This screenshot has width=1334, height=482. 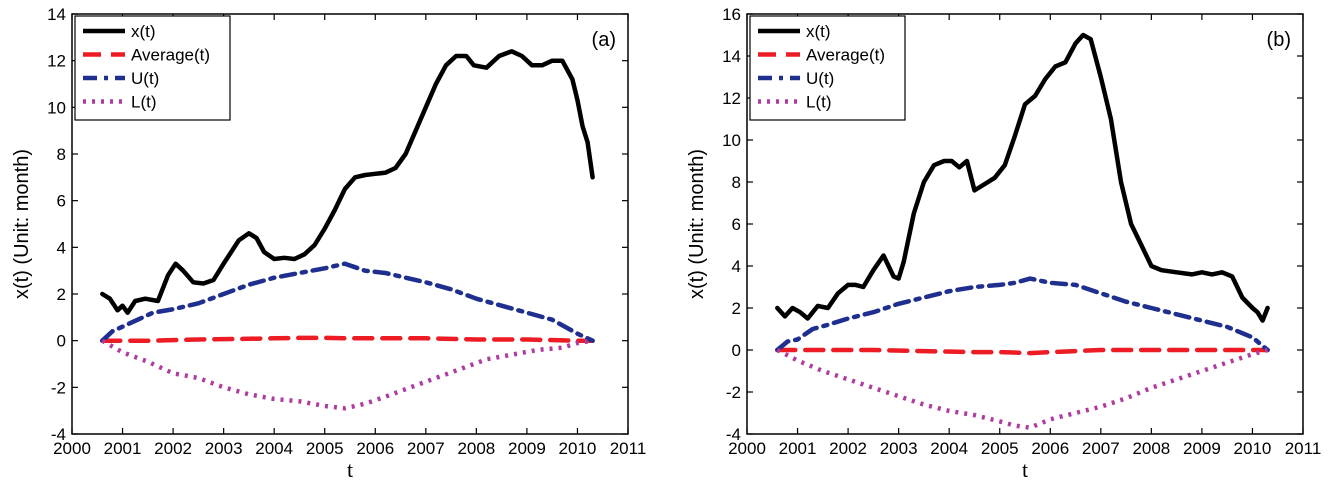 I want to click on panel-tag: (b), so click(x=1279, y=40).